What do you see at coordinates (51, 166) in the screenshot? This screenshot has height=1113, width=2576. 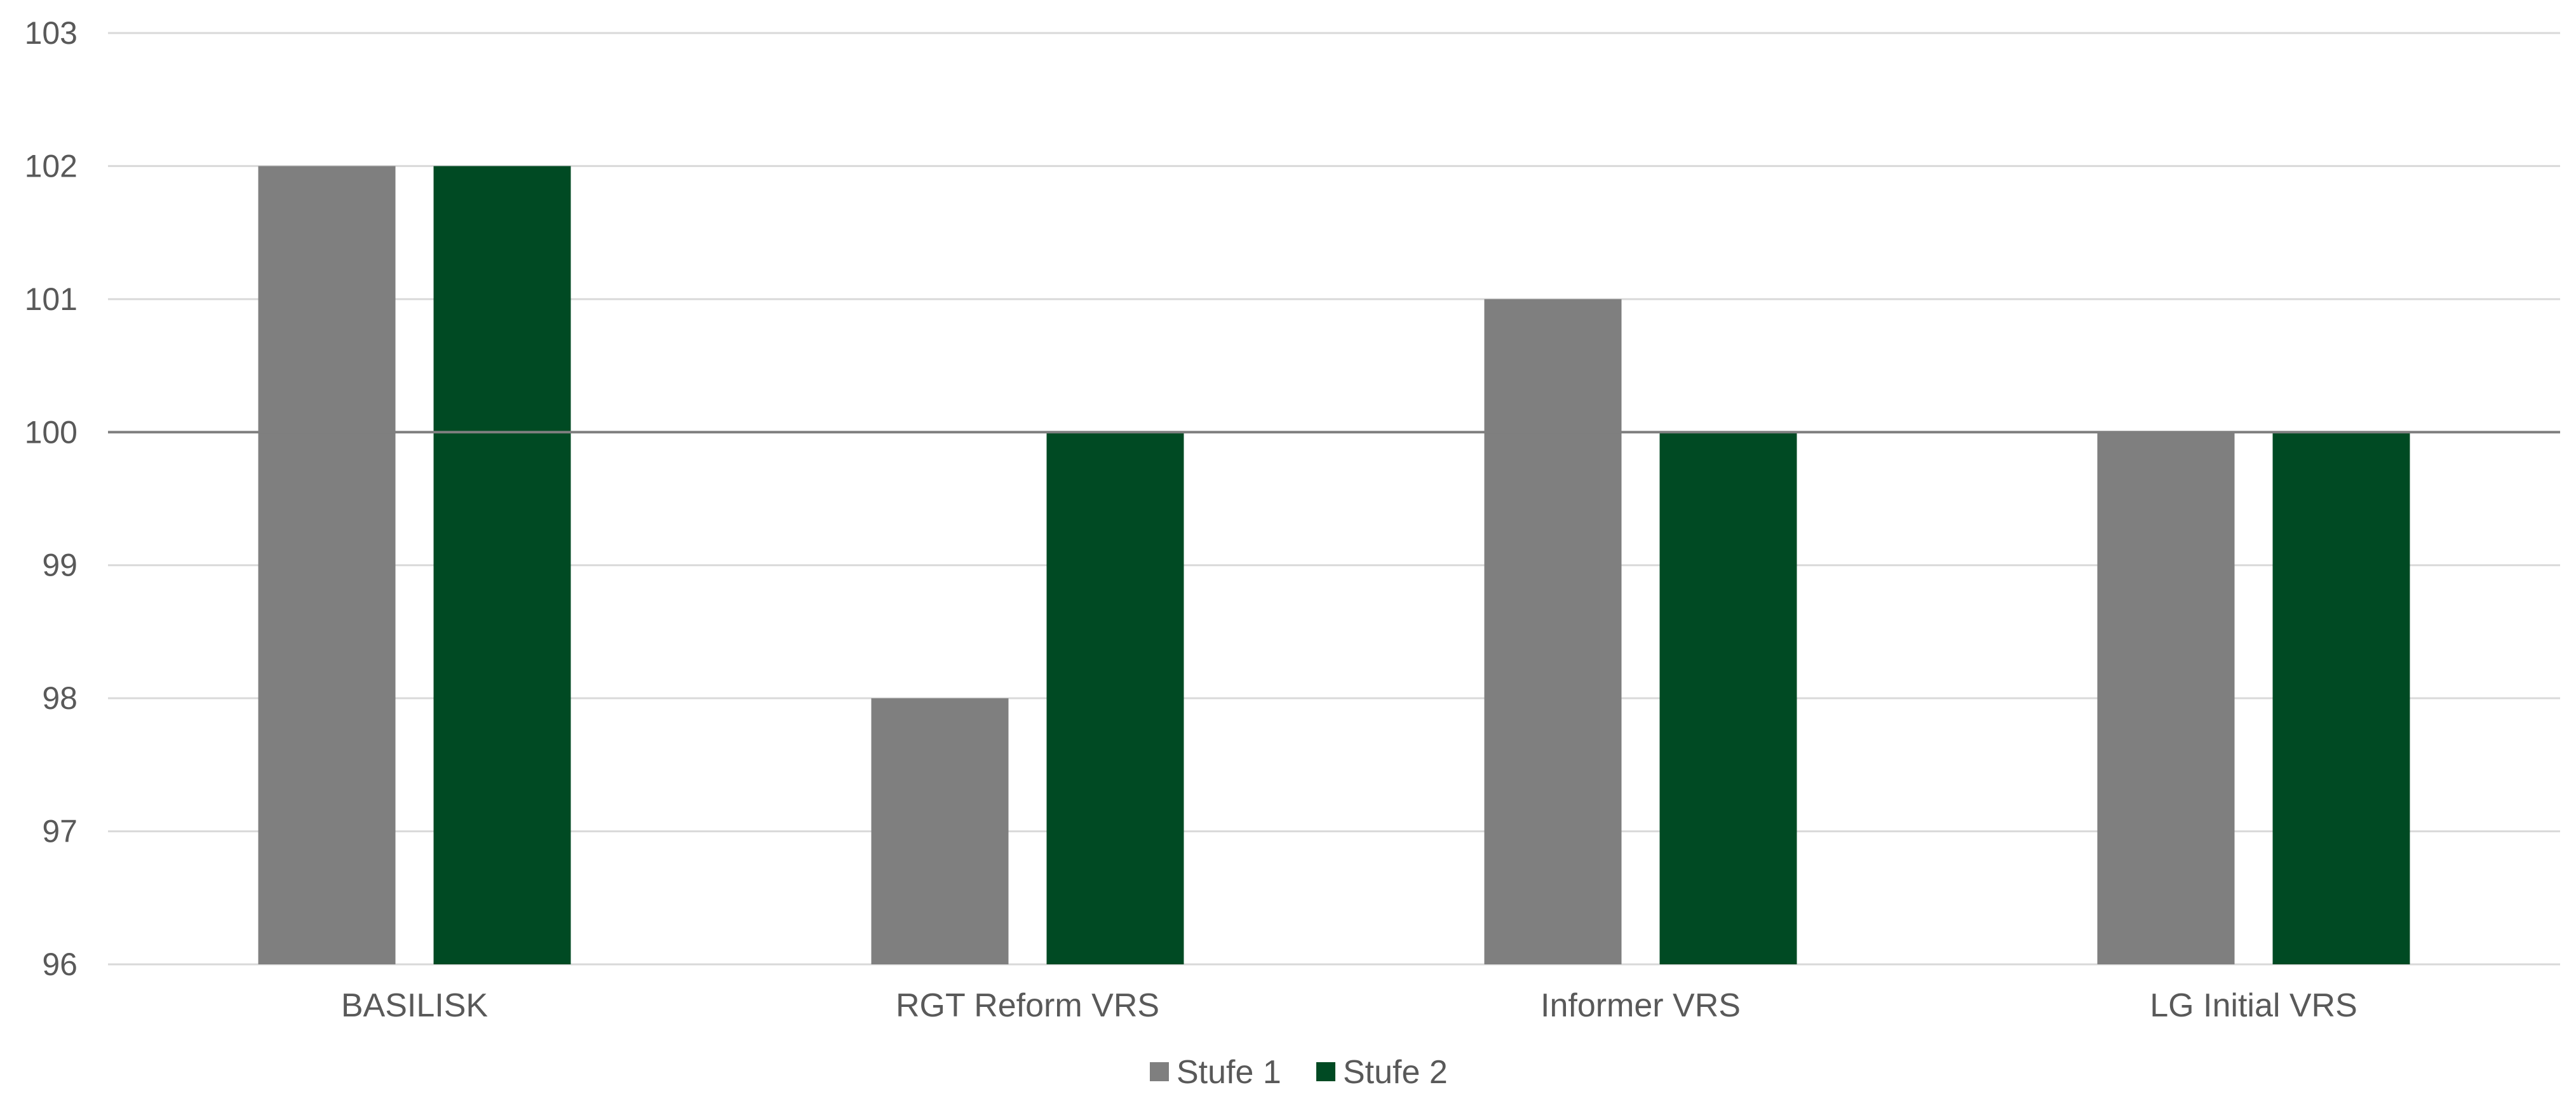 I see `y-tick-label: 102` at bounding box center [51, 166].